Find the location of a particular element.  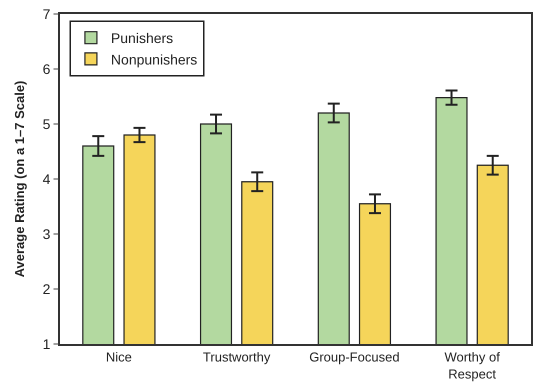

legend-label: Punishers is located at coordinates (142, 38).